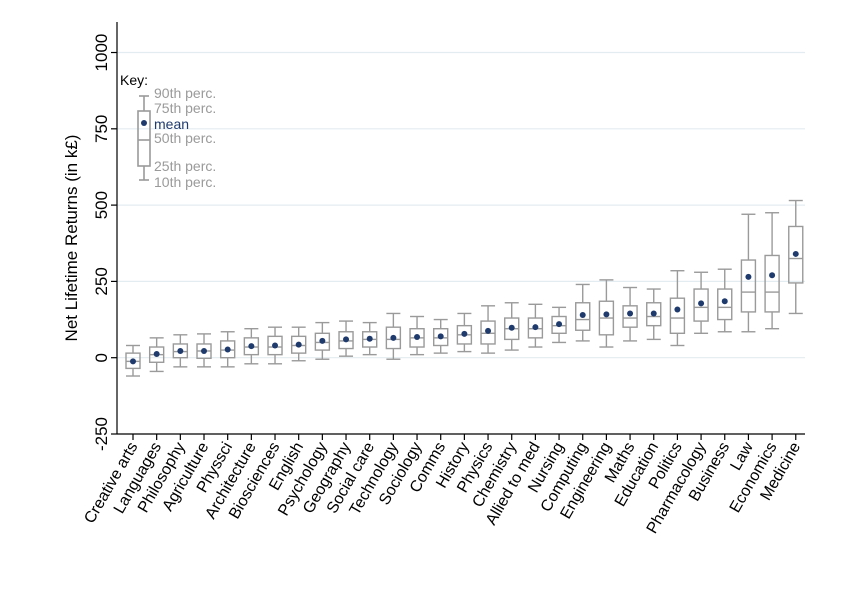  Describe the element at coordinates (134, 80) in the screenshot. I see `key-title: Key:` at that location.